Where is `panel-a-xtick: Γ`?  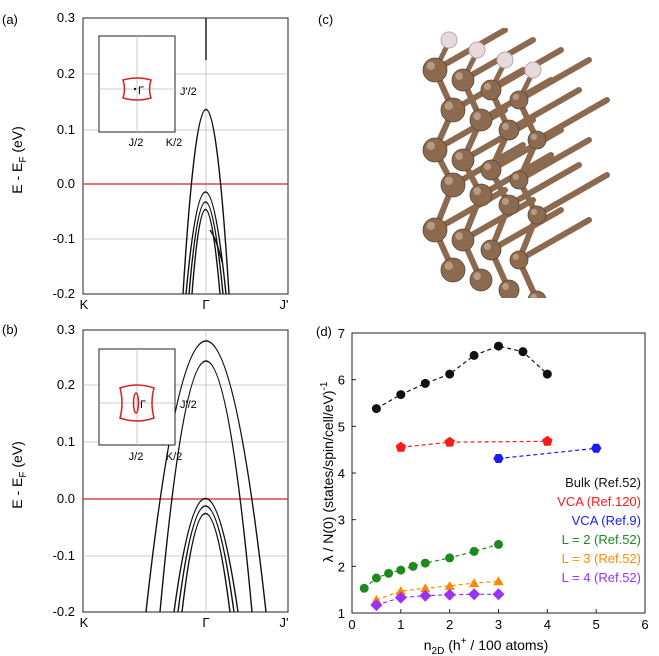 panel-a-xtick: Γ is located at coordinates (205, 304).